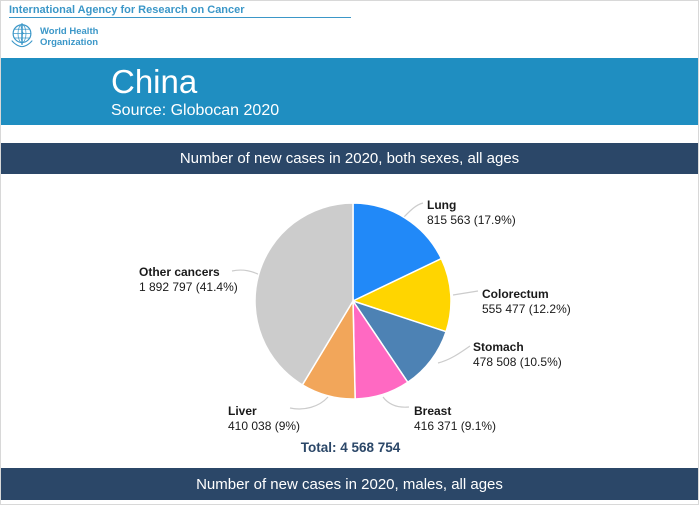 This screenshot has height=505, width=699. I want to click on label-lung: Lung 815 563 (17.9%), so click(471, 213).